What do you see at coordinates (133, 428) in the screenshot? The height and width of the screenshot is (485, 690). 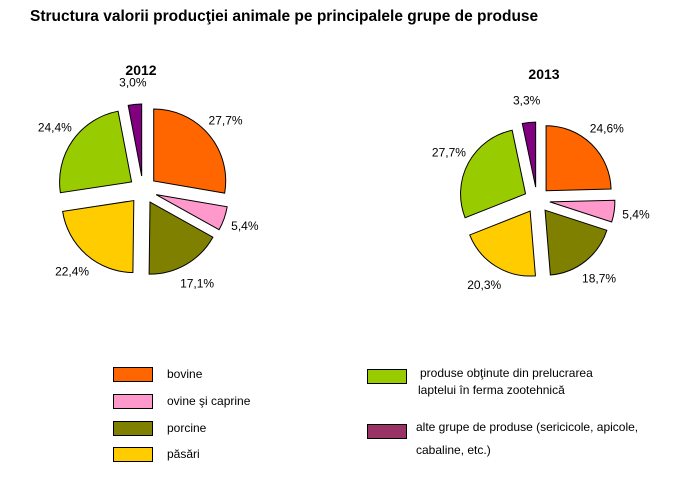 I see `legend-swatch-porcine` at bounding box center [133, 428].